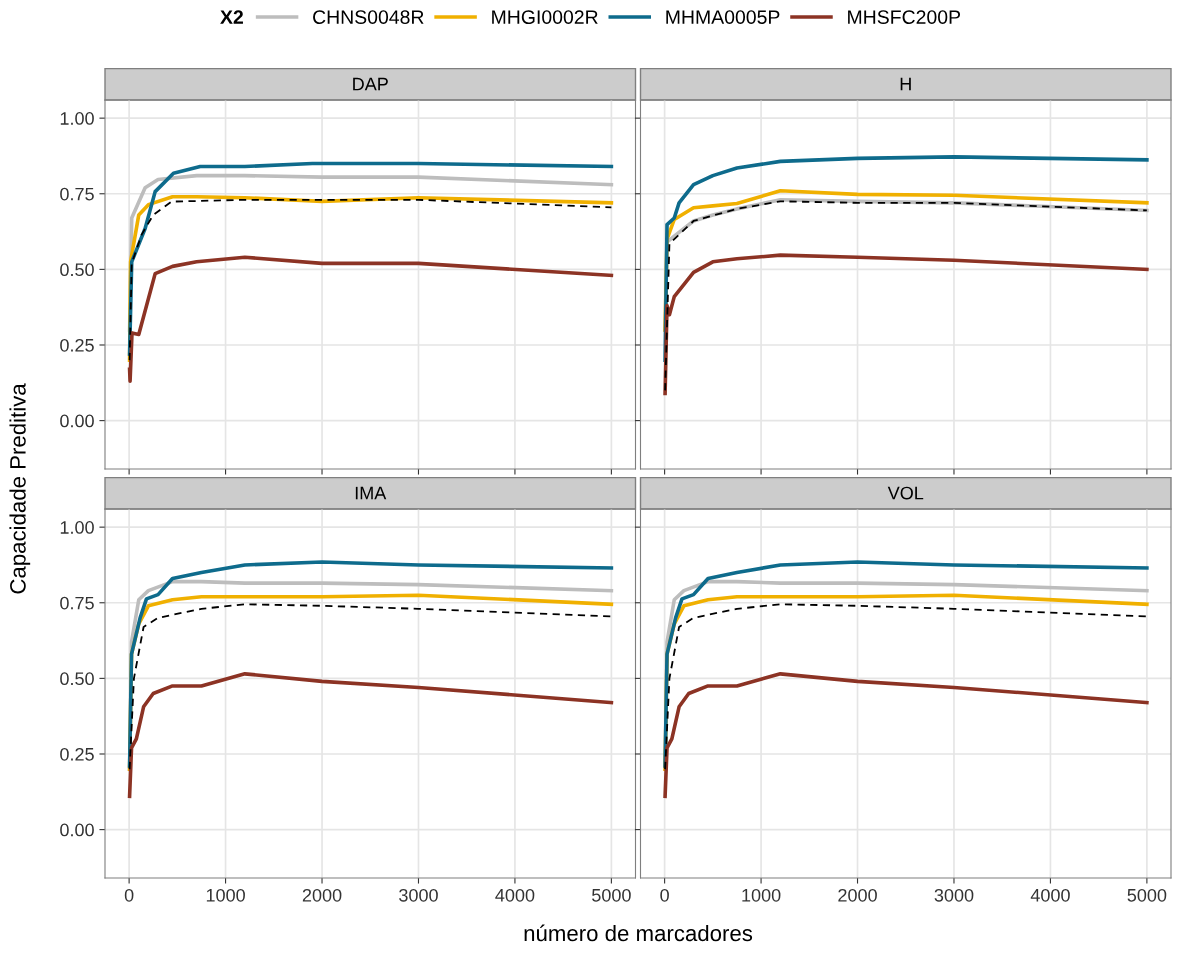 The width and height of the screenshot is (1181, 960). What do you see at coordinates (20, 488) in the screenshot?
I see `y-axis-title: Capacidade Preditiva` at bounding box center [20, 488].